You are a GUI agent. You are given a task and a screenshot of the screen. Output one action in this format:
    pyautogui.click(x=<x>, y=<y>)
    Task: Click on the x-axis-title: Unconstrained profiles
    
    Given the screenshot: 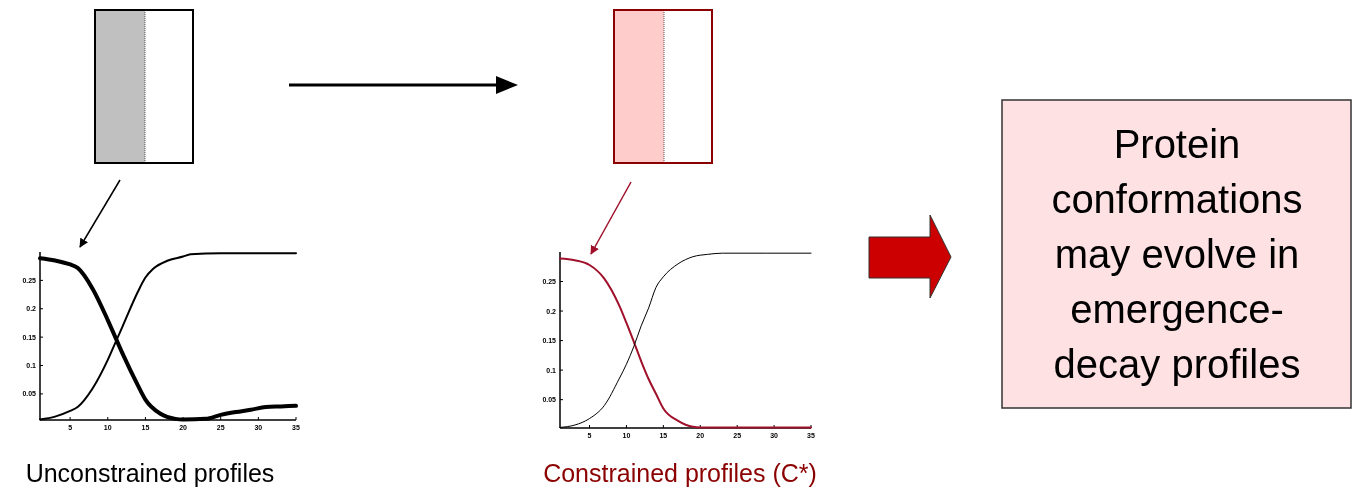 What is the action you would take?
    pyautogui.click(x=150, y=473)
    